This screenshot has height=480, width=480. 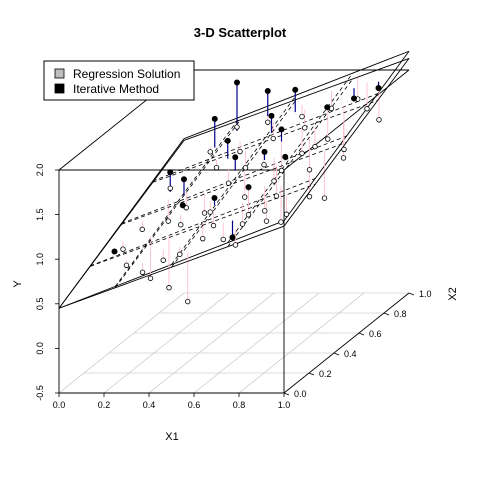 I want to click on legend-box, so click(x=119, y=80).